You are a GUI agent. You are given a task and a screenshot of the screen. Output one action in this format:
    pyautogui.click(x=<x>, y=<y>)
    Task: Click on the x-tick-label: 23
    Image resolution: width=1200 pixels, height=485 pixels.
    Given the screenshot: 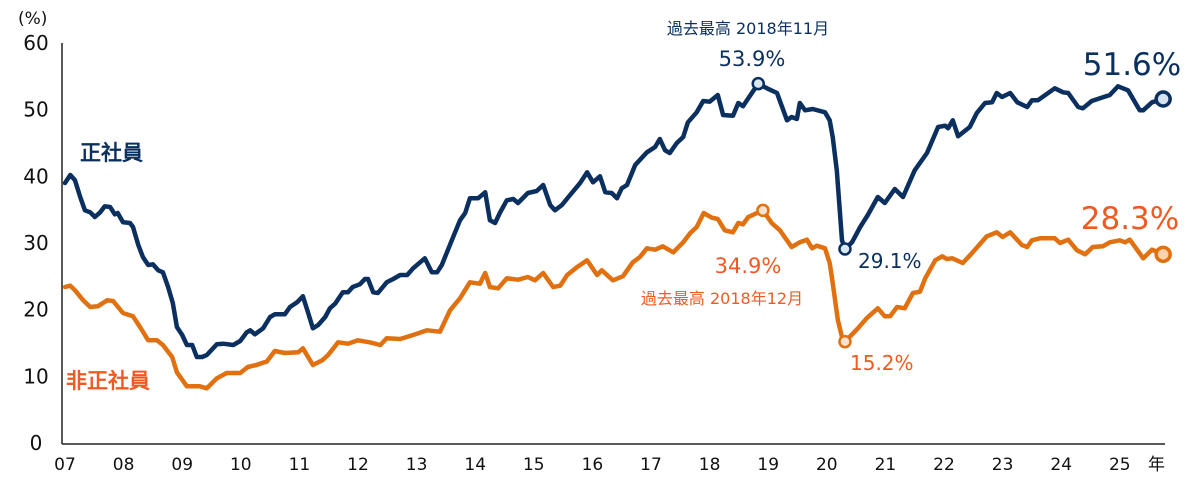 What is the action you would take?
    pyautogui.click(x=1003, y=465)
    